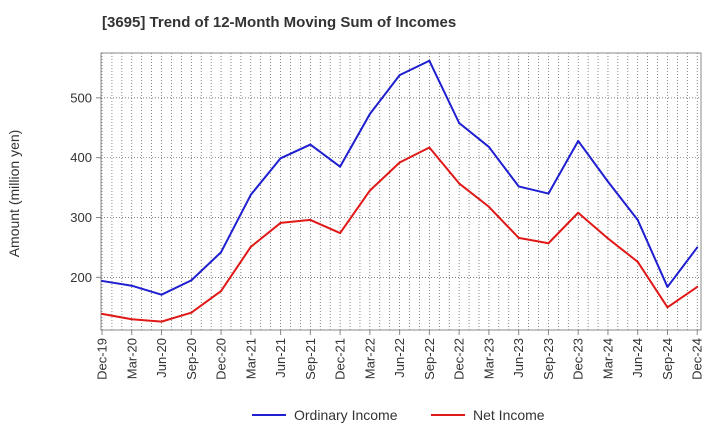 The height and width of the screenshot is (440, 720). I want to click on x-tick-label: Mar-22, so click(369, 358).